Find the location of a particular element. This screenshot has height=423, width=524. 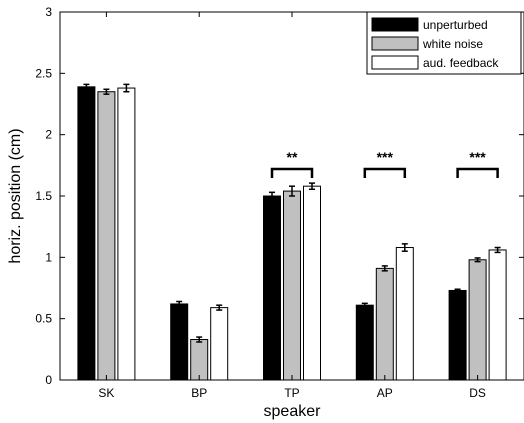

legend: unperturbed white noise aud. feedback is located at coordinates (444, 43).